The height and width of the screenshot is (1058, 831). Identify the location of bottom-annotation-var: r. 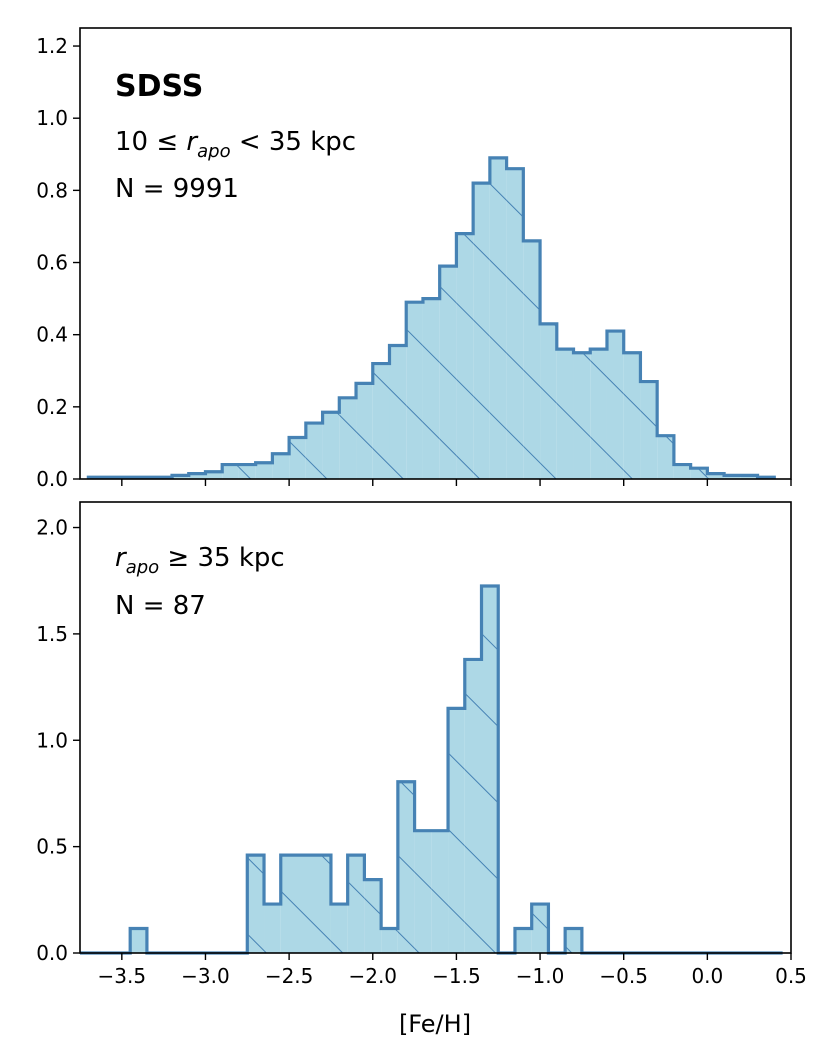
(121, 558).